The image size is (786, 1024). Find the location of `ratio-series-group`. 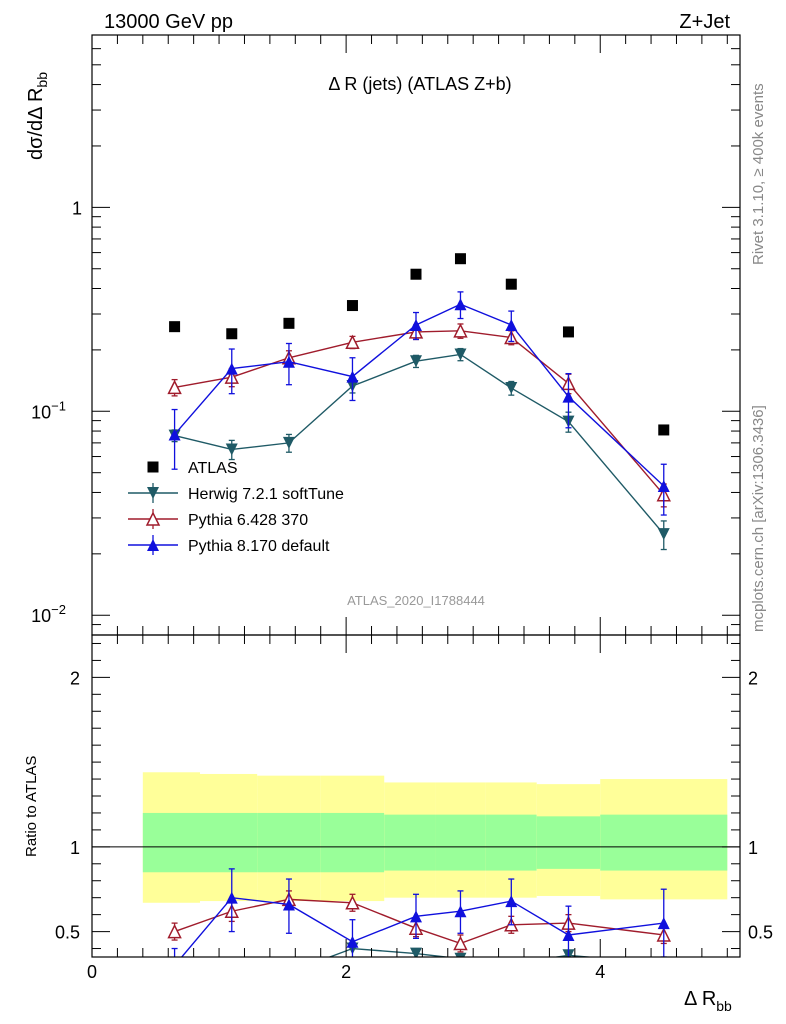

ratio-series-group is located at coordinates (419, 923).